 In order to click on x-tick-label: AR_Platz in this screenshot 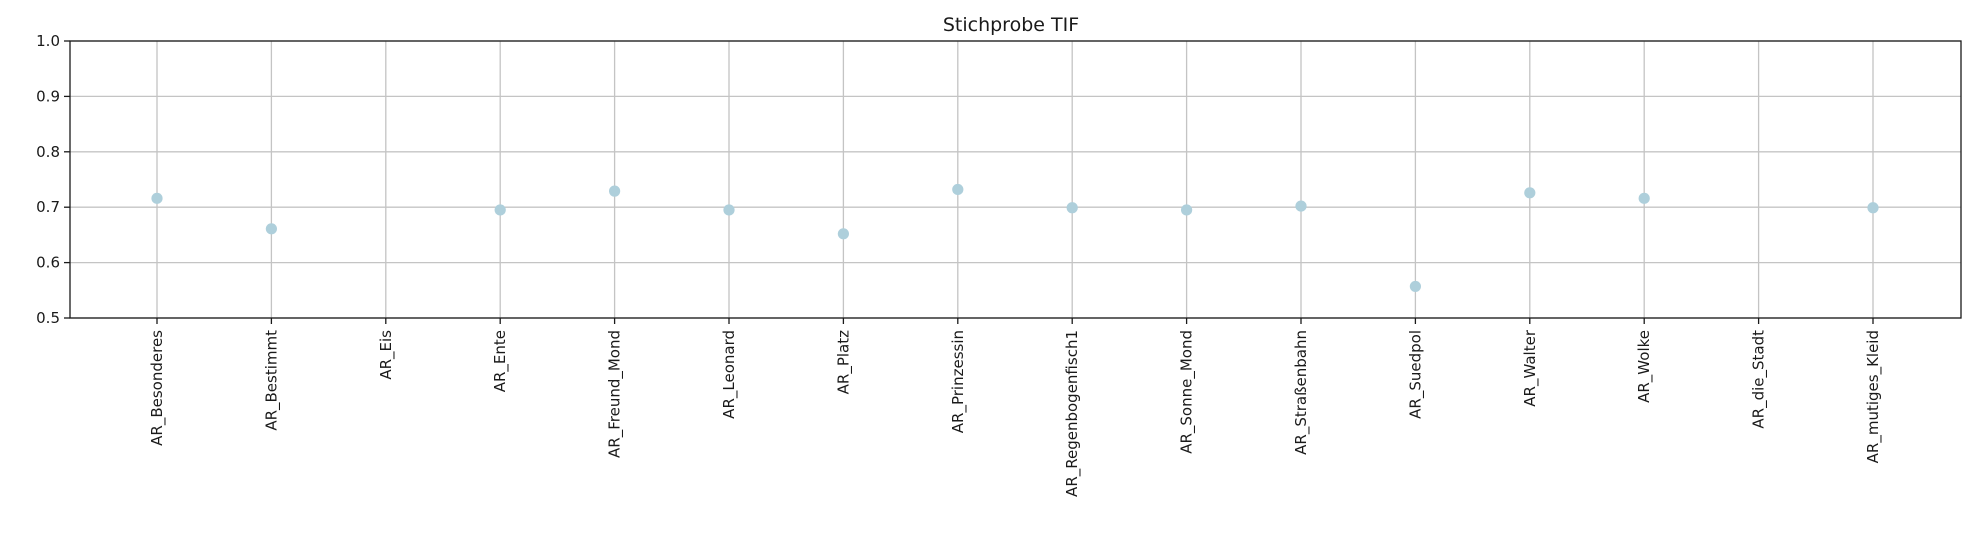, I will do `click(843, 362)`.